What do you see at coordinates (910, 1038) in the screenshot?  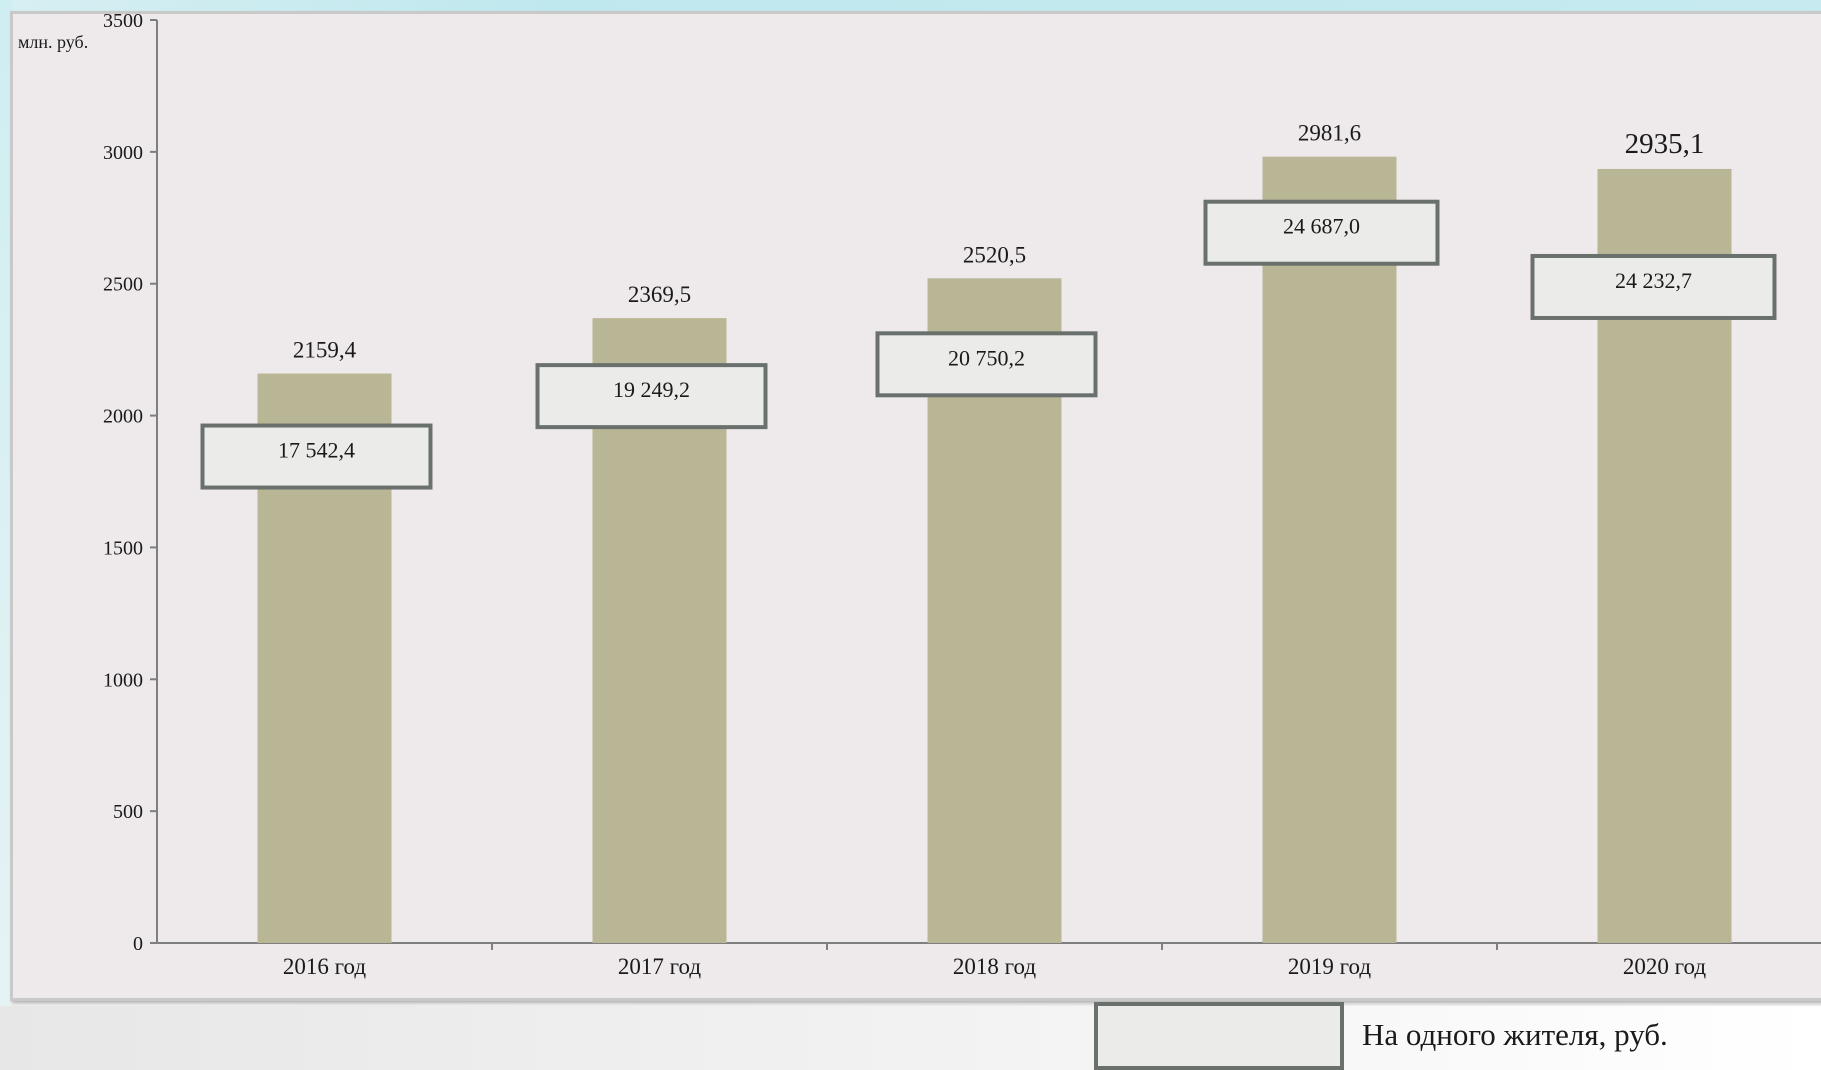 I see `slide-bottom-area` at bounding box center [910, 1038].